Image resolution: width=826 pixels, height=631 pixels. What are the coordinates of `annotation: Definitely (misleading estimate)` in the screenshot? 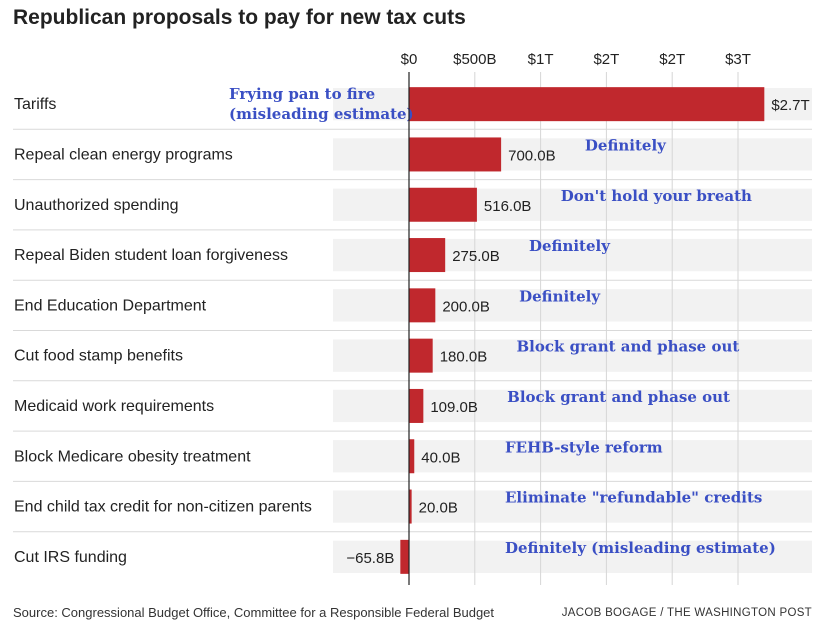 It's located at (640, 548).